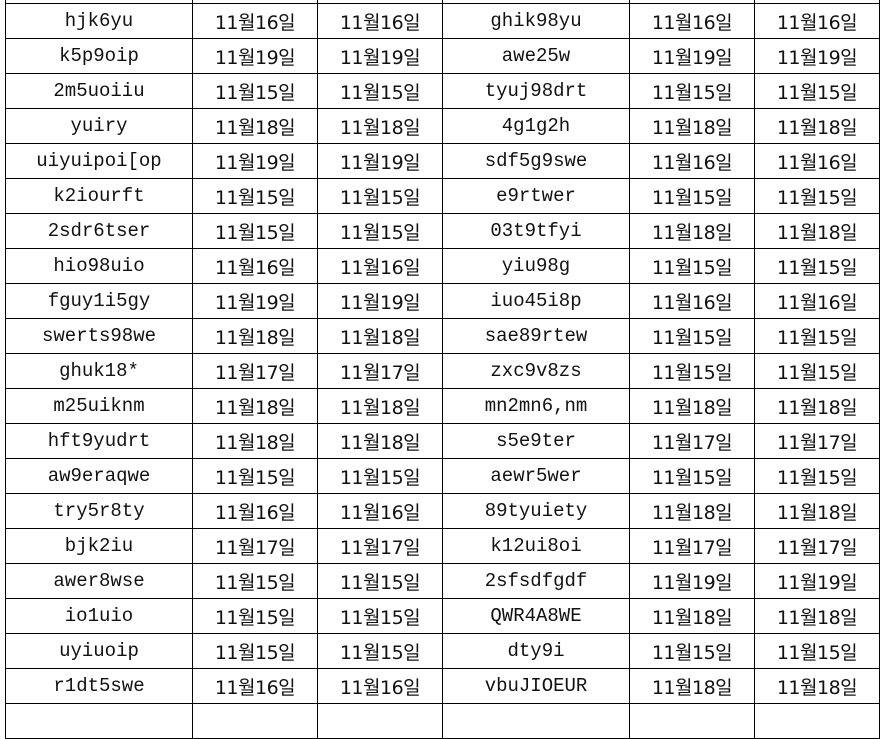 This screenshot has height=739, width=886. What do you see at coordinates (536, 91) in the screenshot?
I see `code-cell: tyuj98drt` at bounding box center [536, 91].